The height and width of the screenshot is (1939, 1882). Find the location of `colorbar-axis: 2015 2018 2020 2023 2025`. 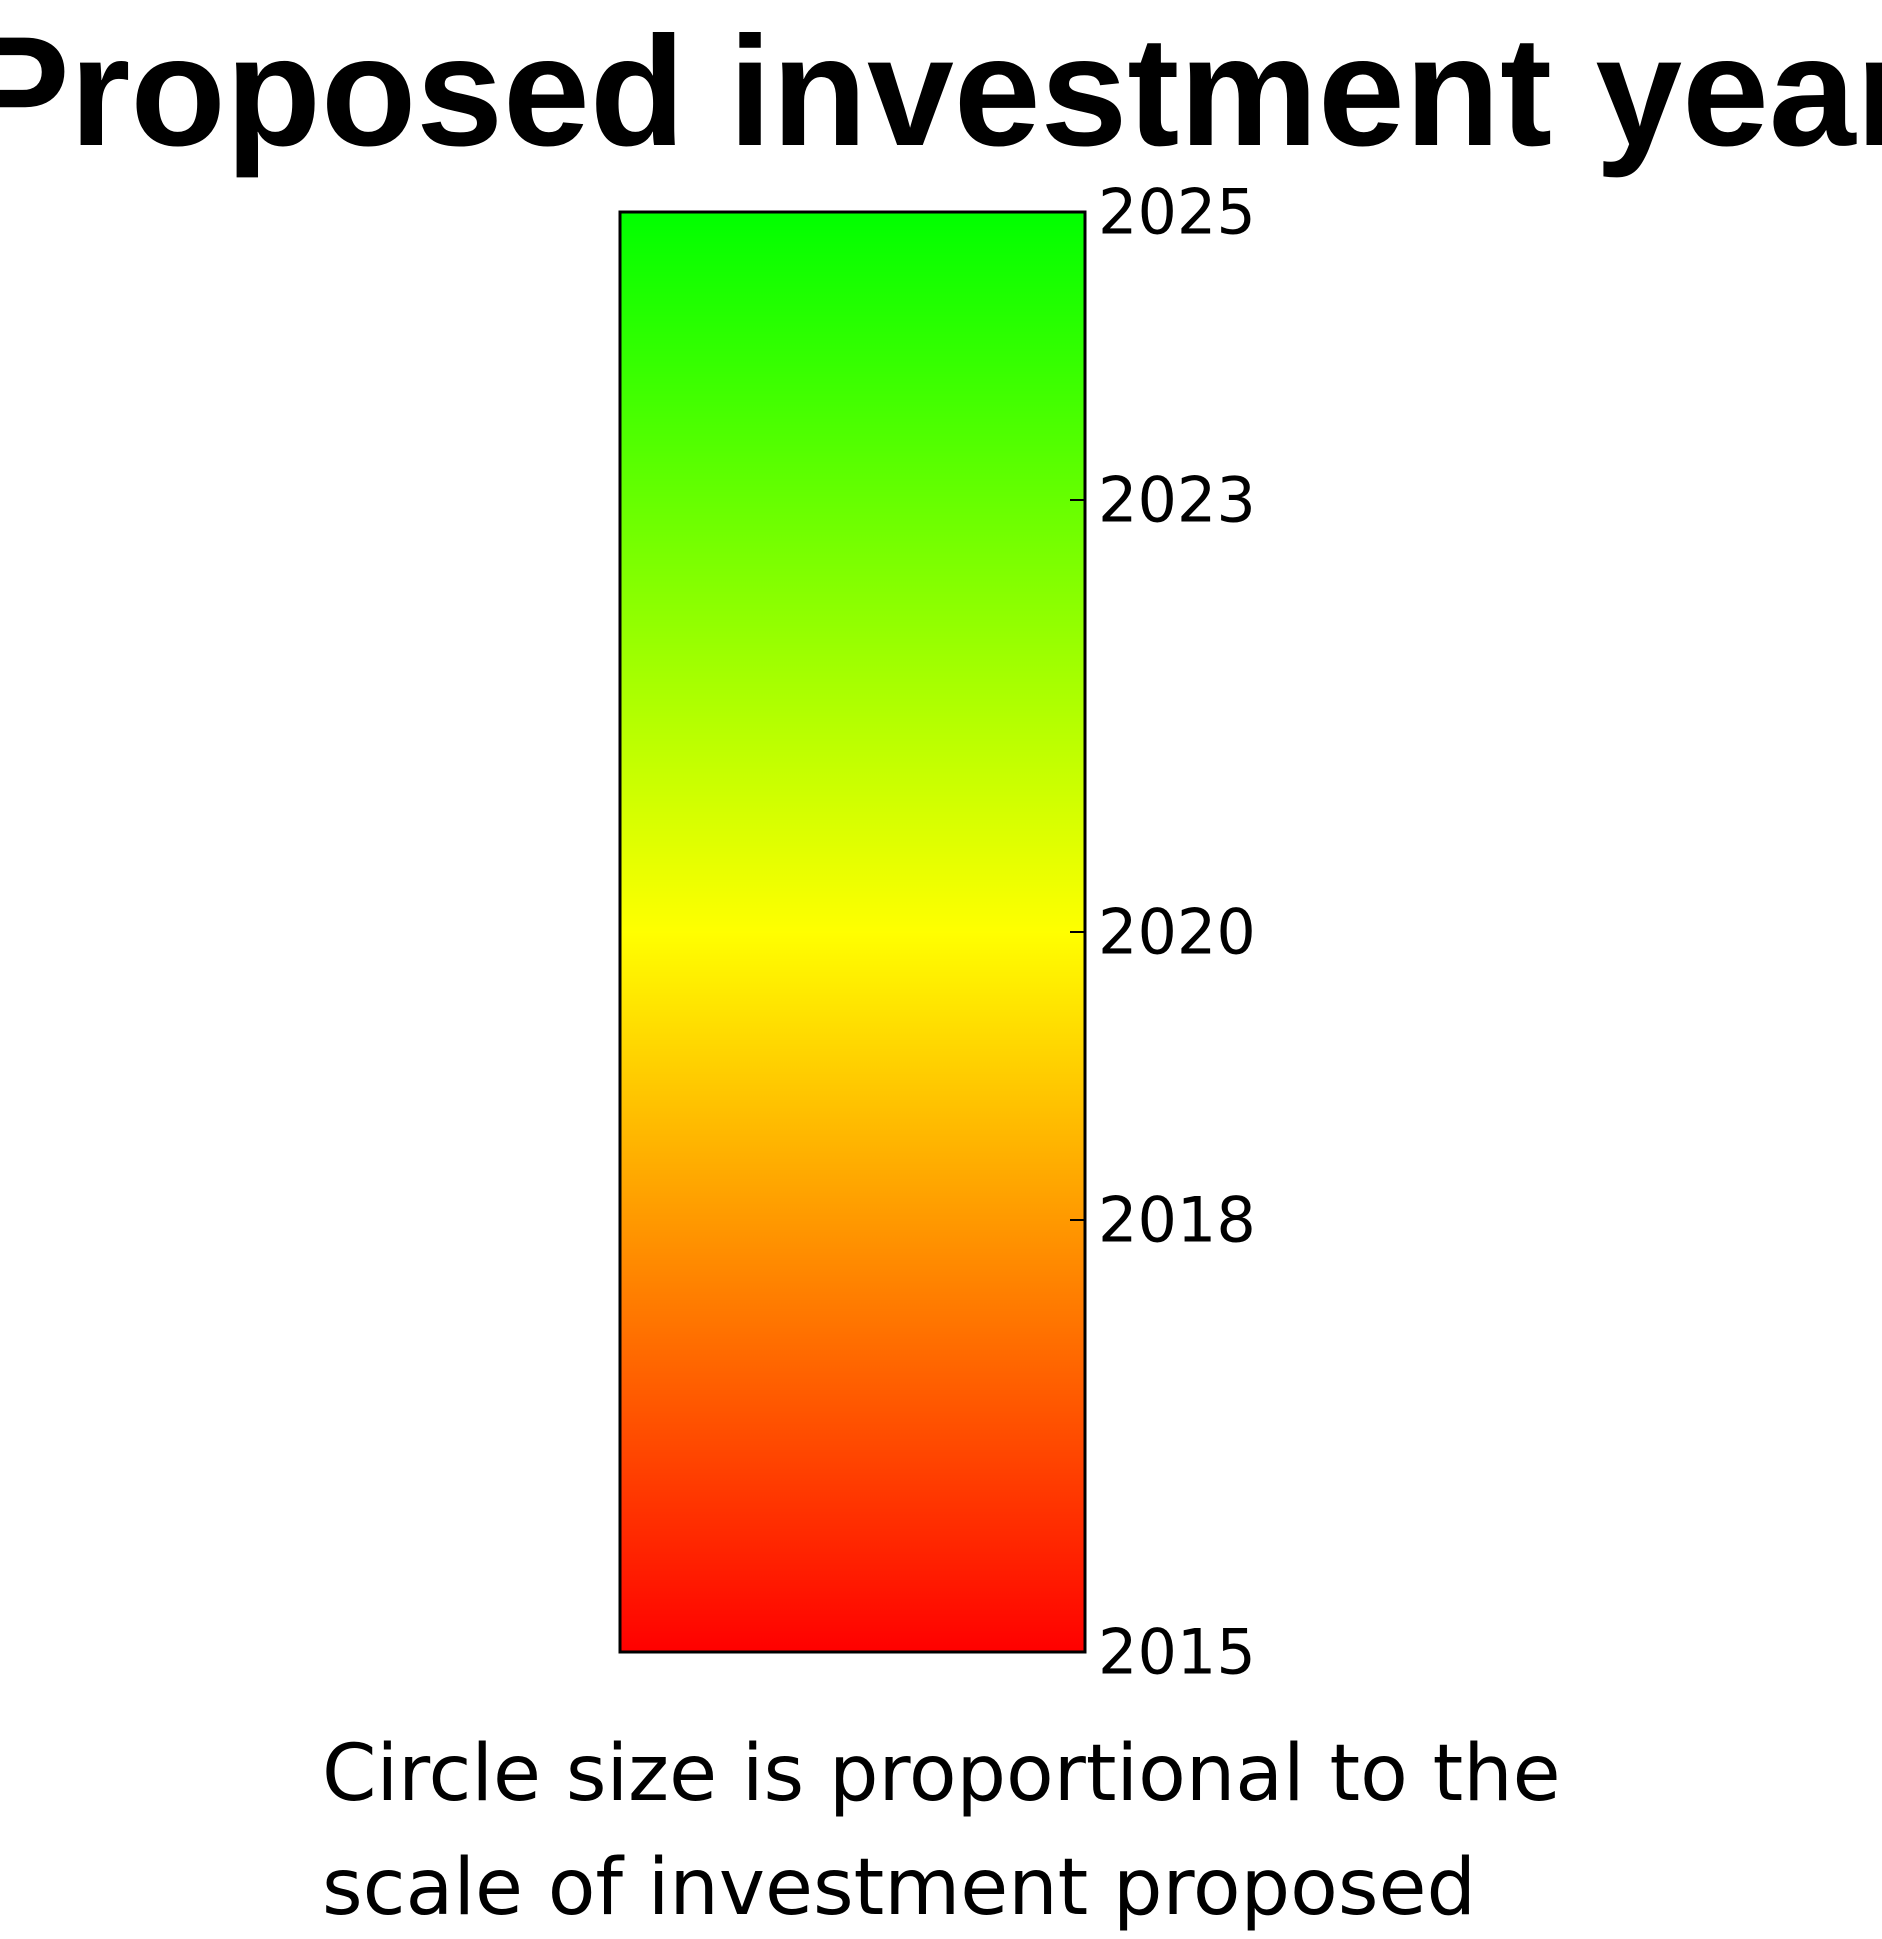

colorbar-axis: 2015 2018 2020 2023 2025 is located at coordinates (1163, 932).